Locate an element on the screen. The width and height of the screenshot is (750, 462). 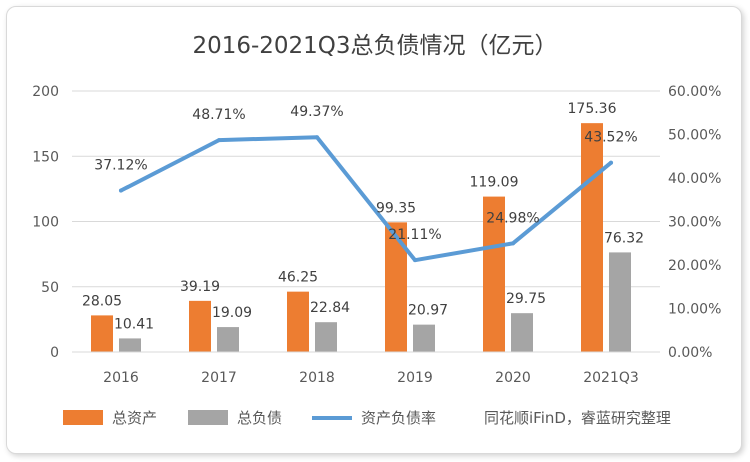
source-note: 同花顺iFinD，睿蓝研究整理 is located at coordinates (577, 418).